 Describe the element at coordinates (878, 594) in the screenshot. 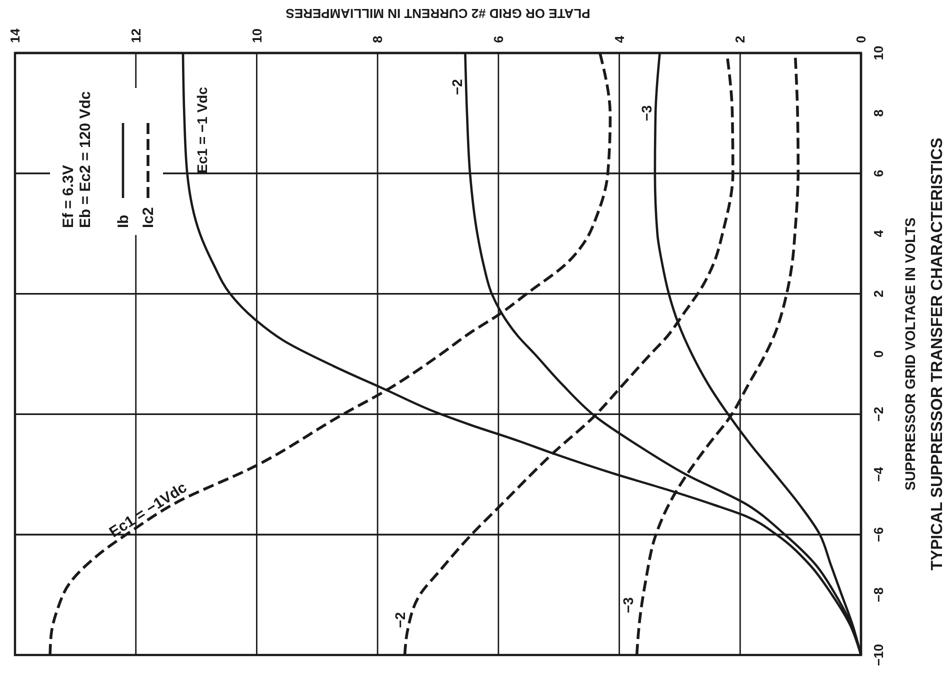

I see `y-tick-label: −8` at that location.